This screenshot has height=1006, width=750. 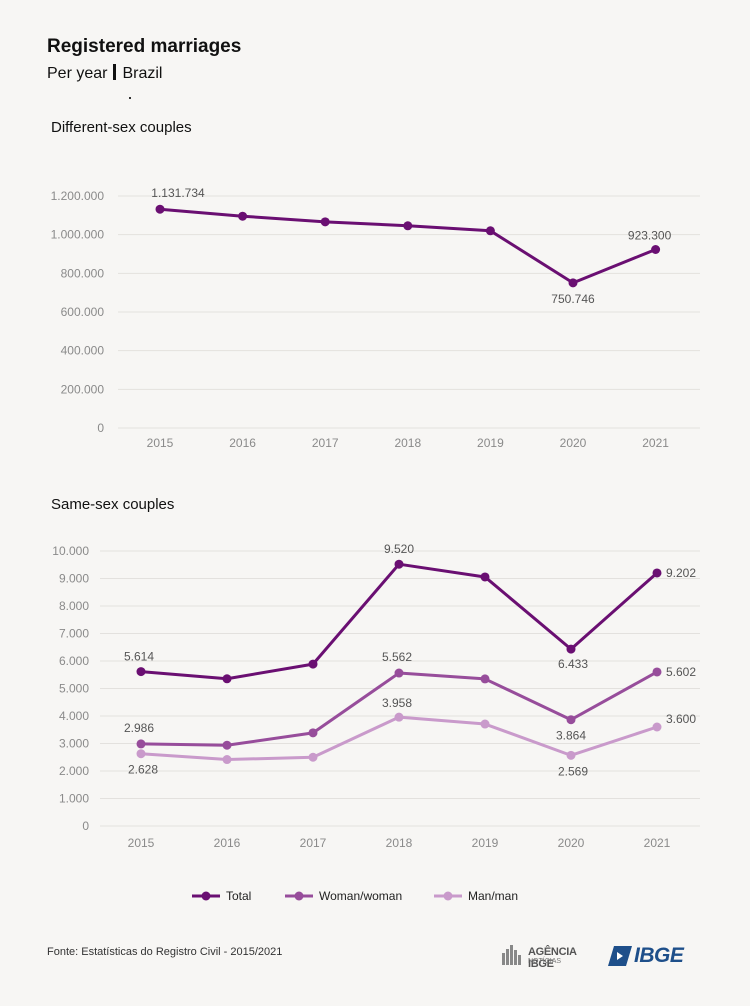 I want to click on data-label: 2.569, so click(x=573, y=771).